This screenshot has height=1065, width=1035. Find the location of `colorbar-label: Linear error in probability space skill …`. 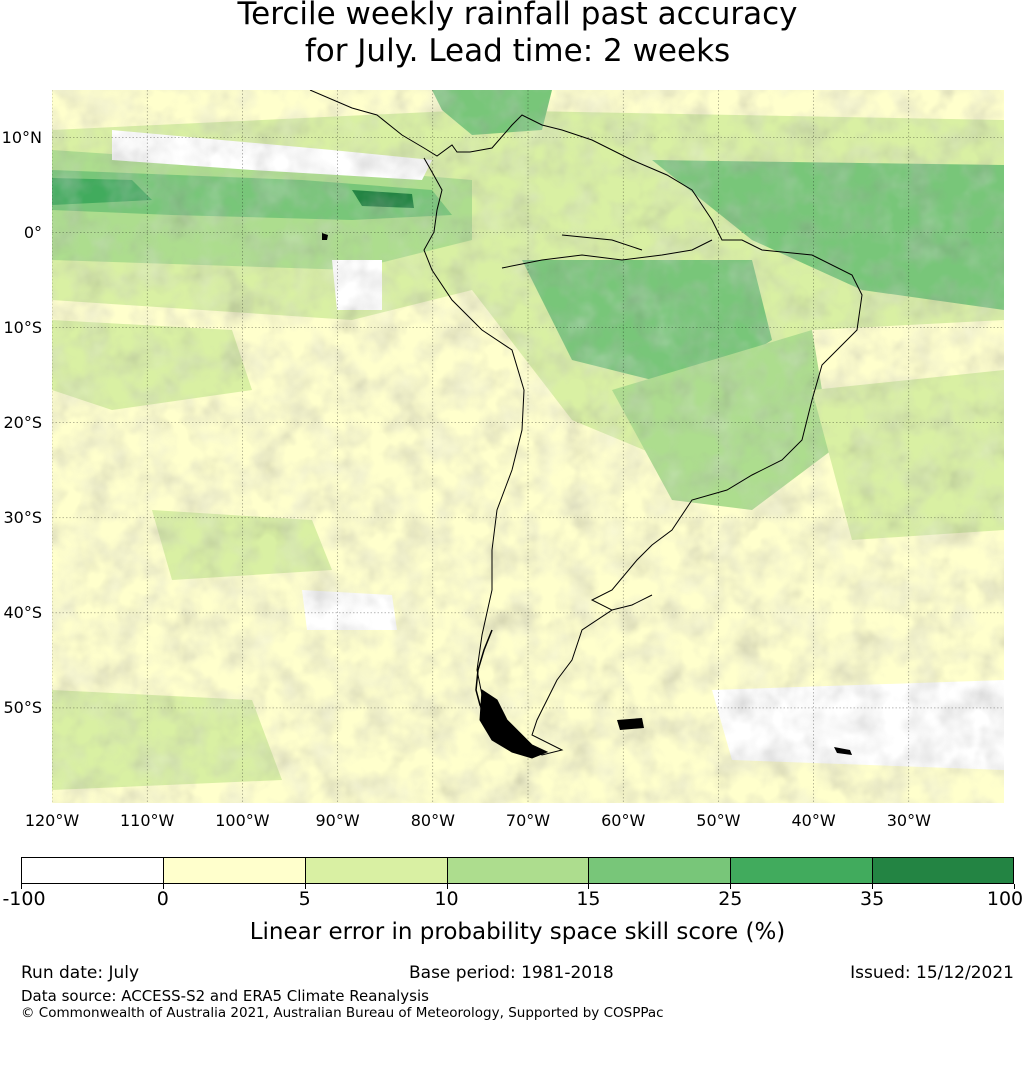

colorbar-label: Linear error in probability space skill … is located at coordinates (517, 932).